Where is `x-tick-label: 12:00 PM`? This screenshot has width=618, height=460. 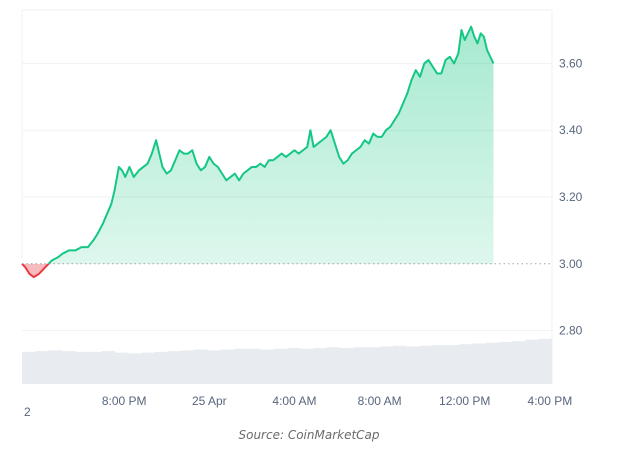 x-tick-label: 12:00 PM is located at coordinates (464, 401).